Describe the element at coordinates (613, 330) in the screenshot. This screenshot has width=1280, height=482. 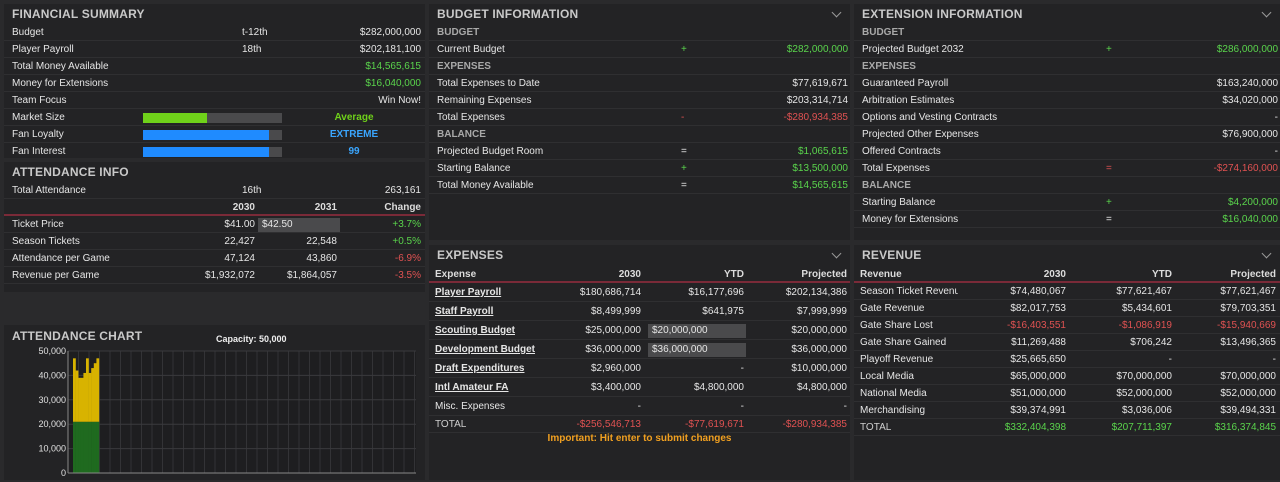
I see `expense-2030: $25,000,000` at that location.